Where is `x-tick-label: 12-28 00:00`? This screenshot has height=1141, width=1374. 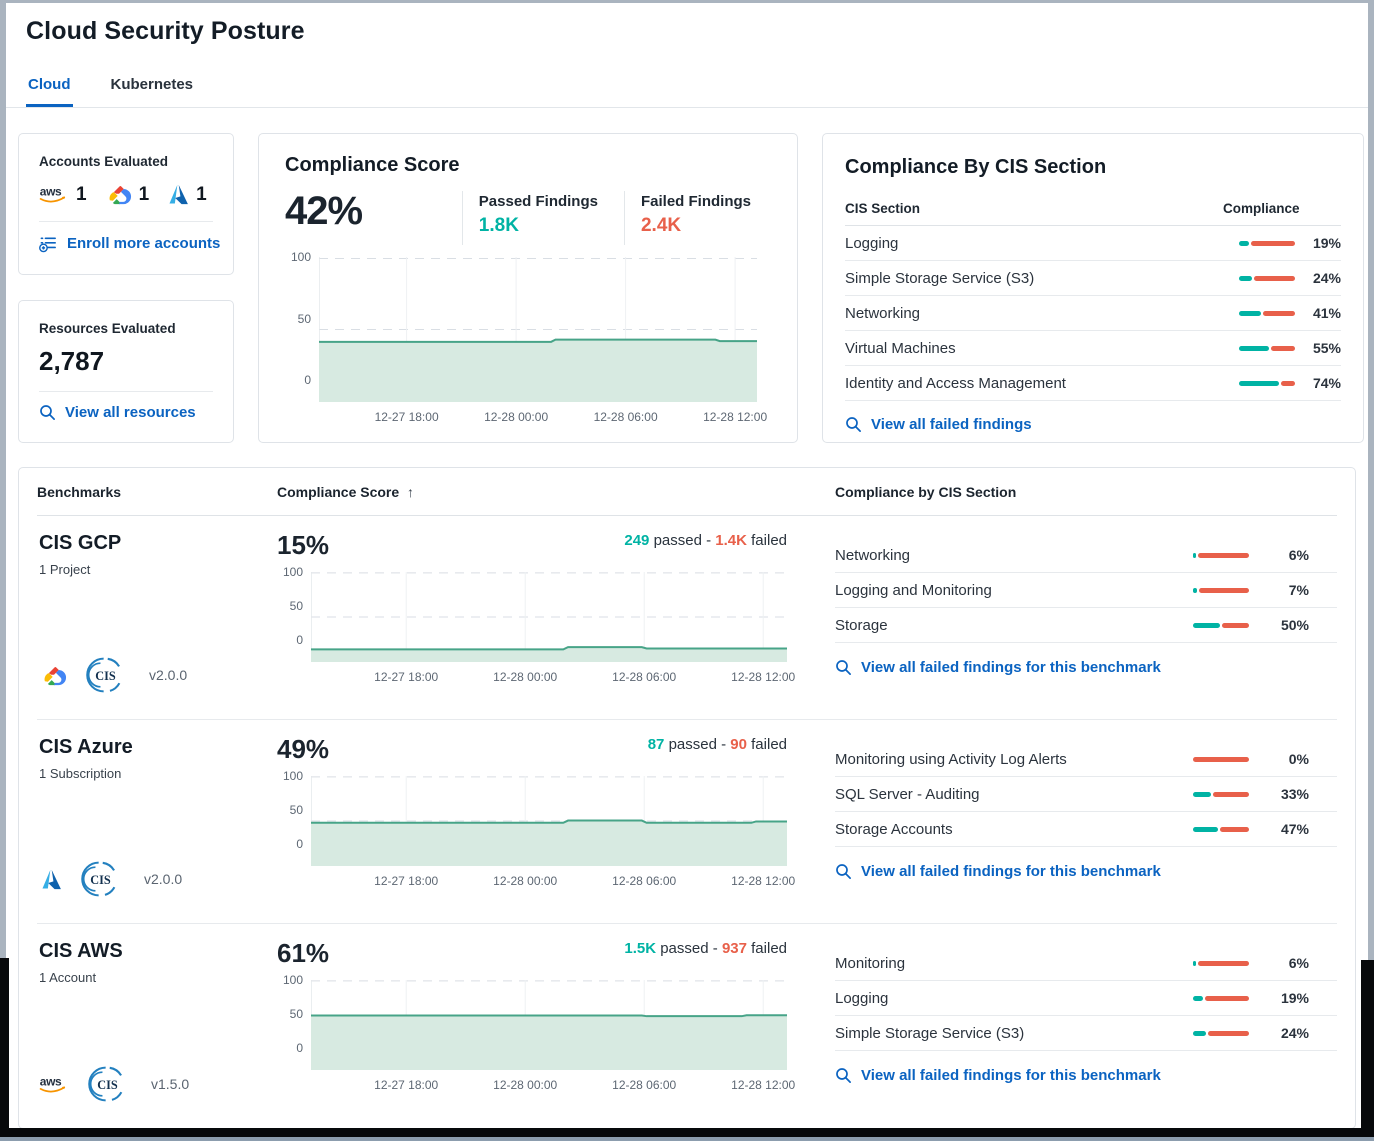
x-tick-label: 12-28 00:00 is located at coordinates (525, 881).